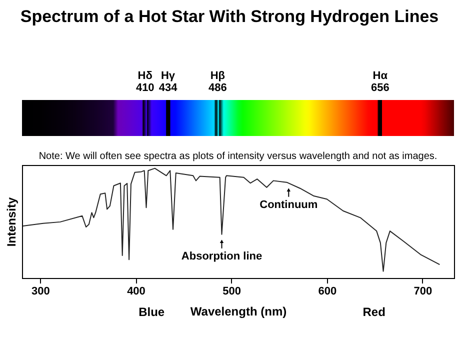 The width and height of the screenshot is (474, 355). I want to click on x-tick-label: 500, so click(231, 292).